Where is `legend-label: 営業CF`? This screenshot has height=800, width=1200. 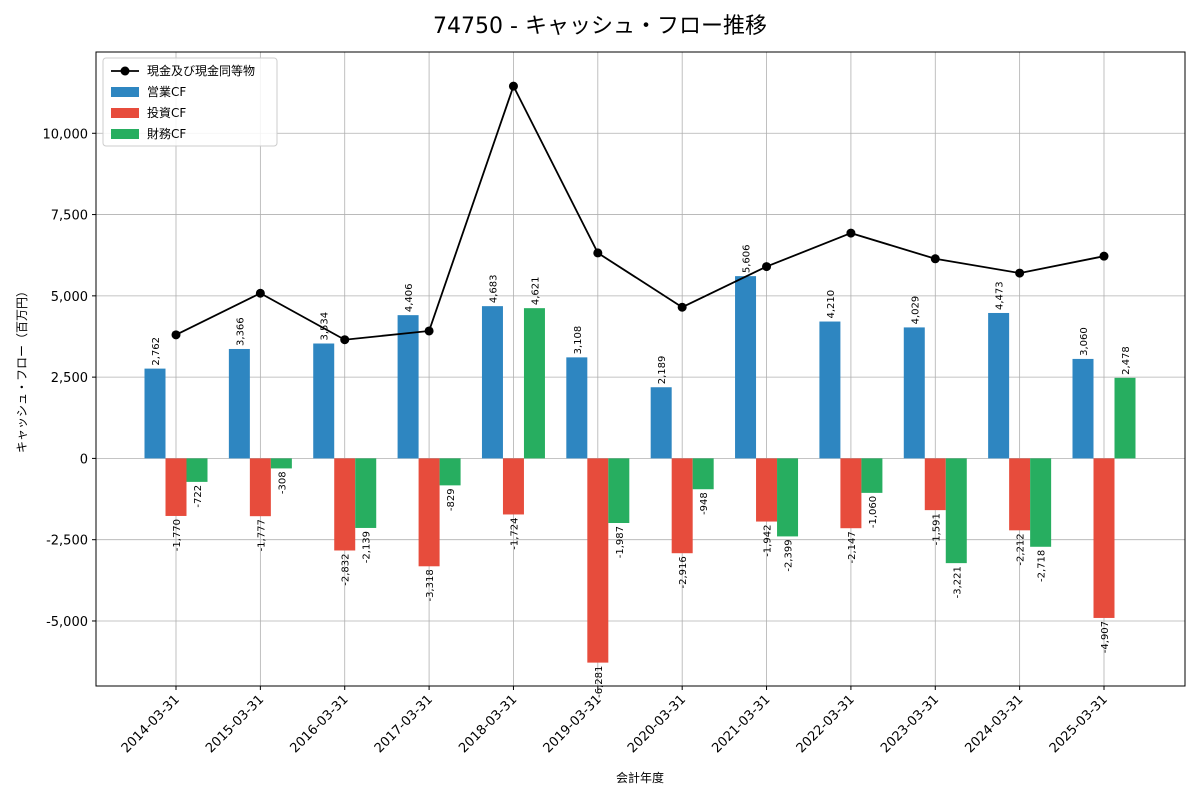 legend-label: 営業CF is located at coordinates (166, 92).